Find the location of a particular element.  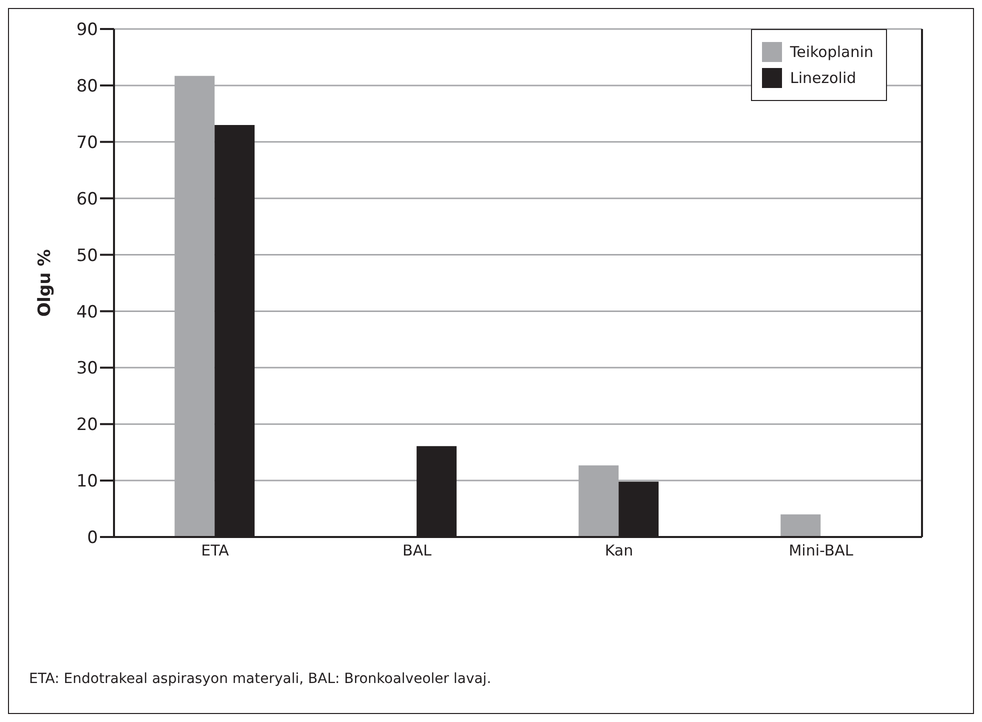

legend-label: Teikoplanin is located at coordinates (831, 52).